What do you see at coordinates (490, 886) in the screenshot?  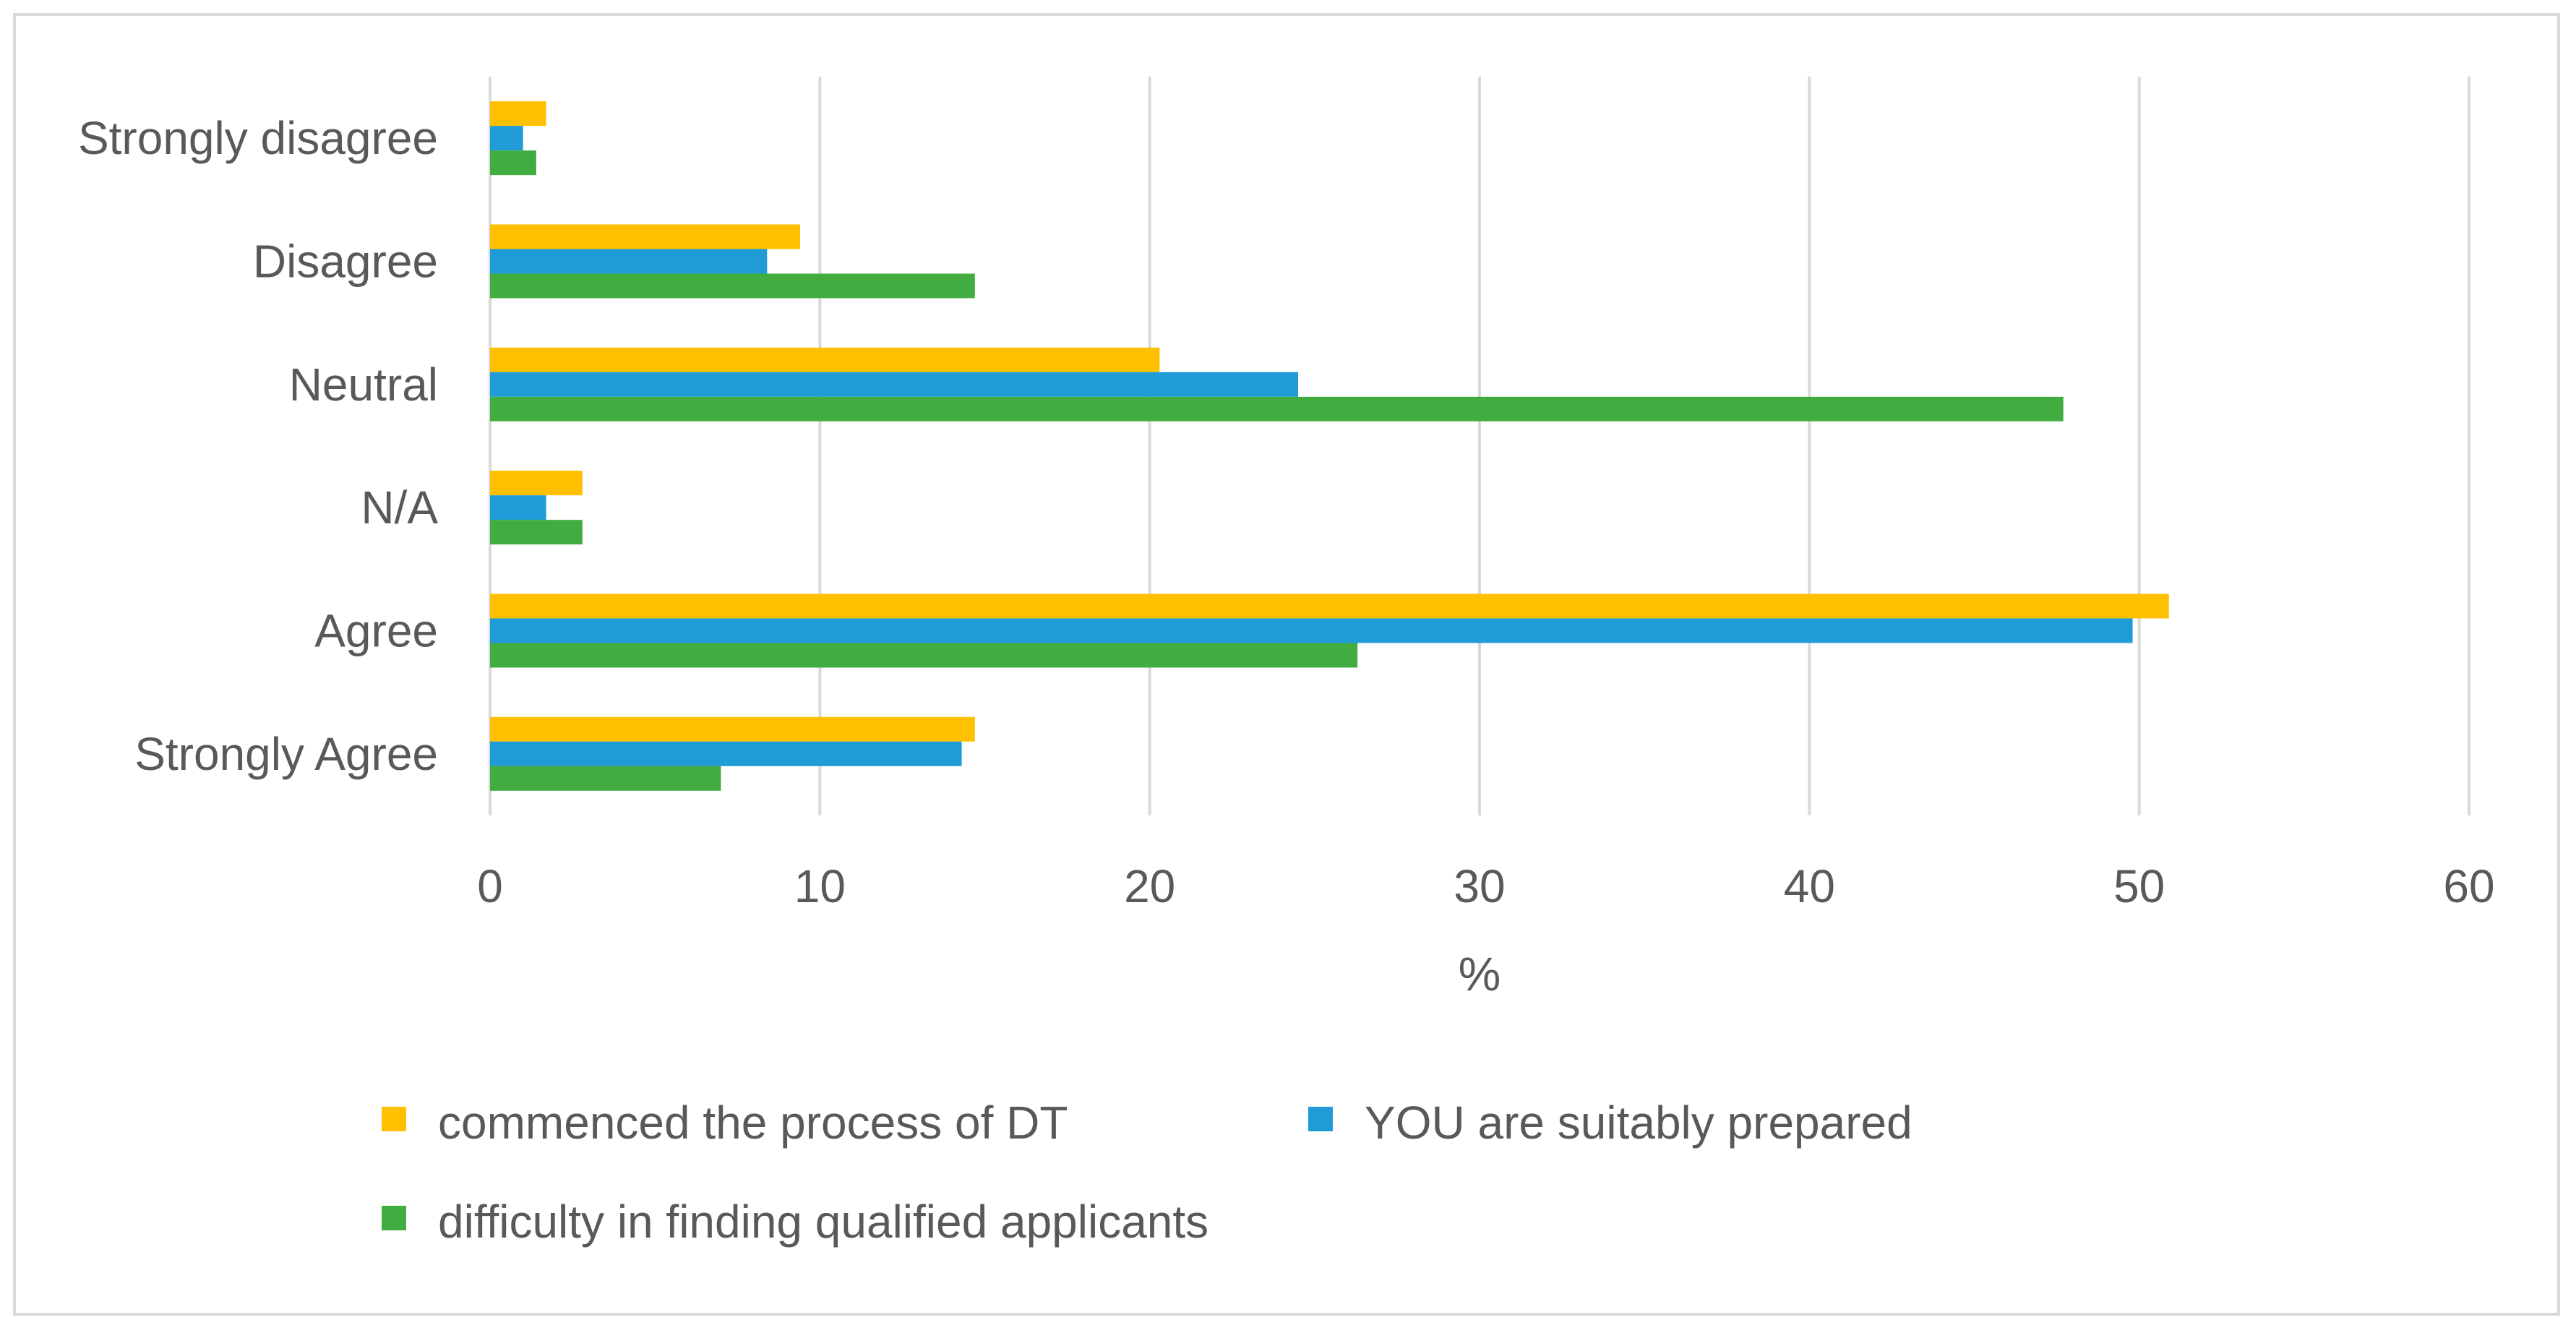 I see `x-tick-label: 0` at bounding box center [490, 886].